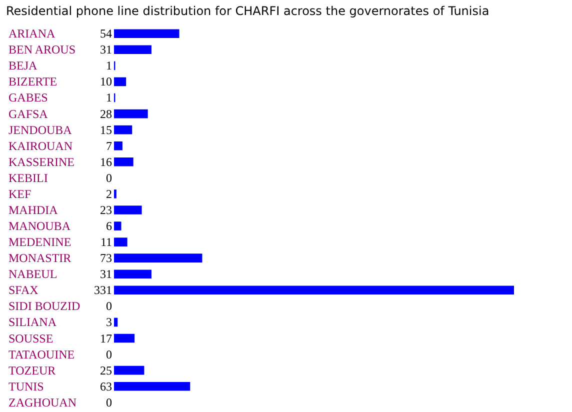  What do you see at coordinates (106, 33) in the screenshot?
I see `data-label: 54` at bounding box center [106, 33].